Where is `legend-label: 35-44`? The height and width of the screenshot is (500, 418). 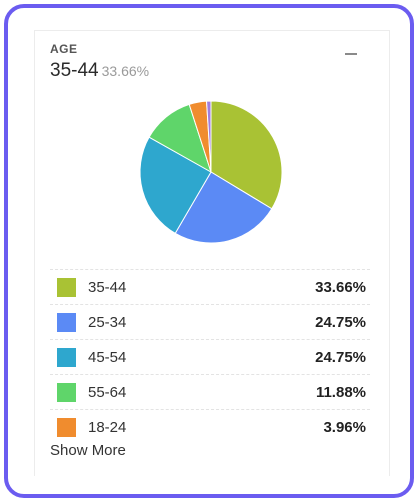
legend-label: 35-44 is located at coordinates (107, 287).